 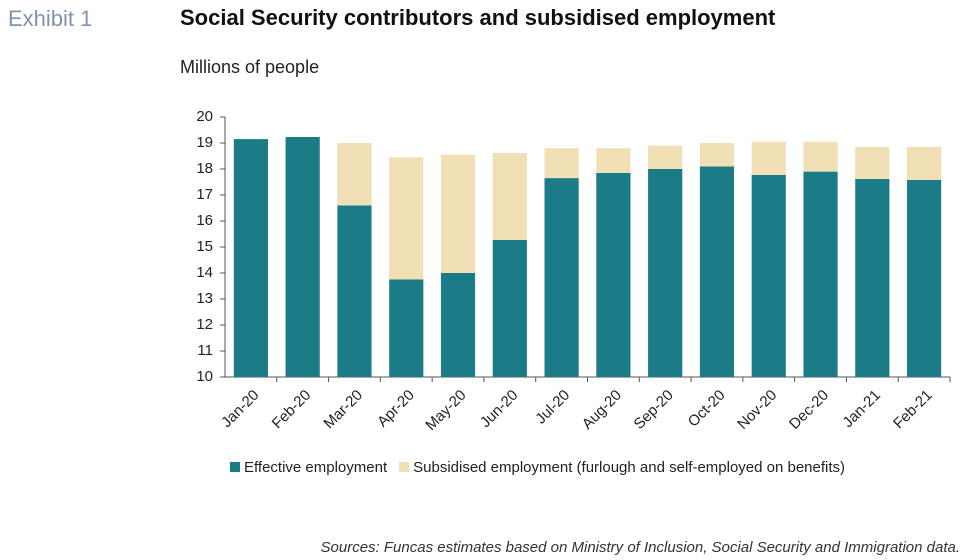 What do you see at coordinates (292, 410) in the screenshot?
I see `x-tick-label: Feb-20` at bounding box center [292, 410].